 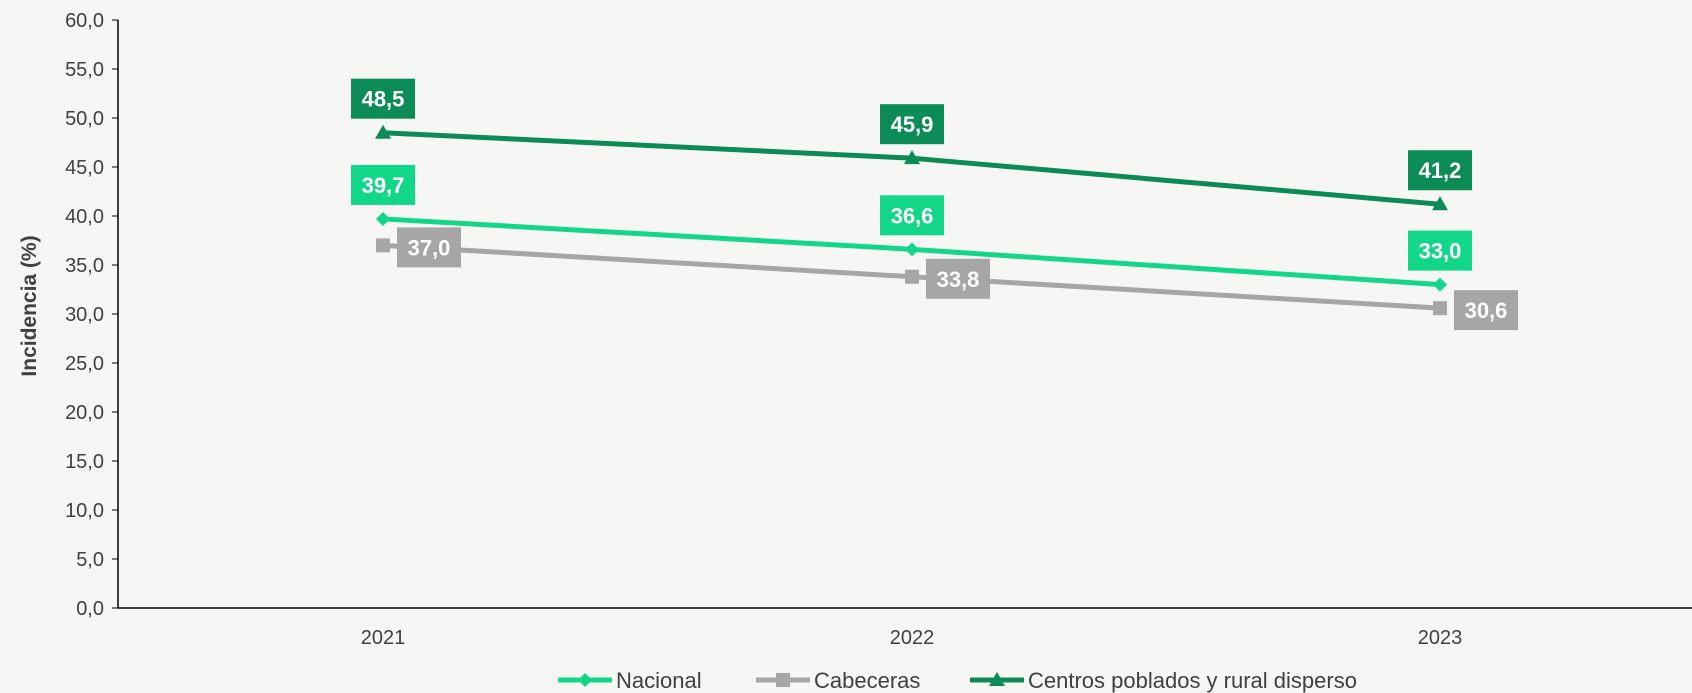 What do you see at coordinates (84, 21) in the screenshot?
I see `y-tick-label: 60,0` at bounding box center [84, 21].